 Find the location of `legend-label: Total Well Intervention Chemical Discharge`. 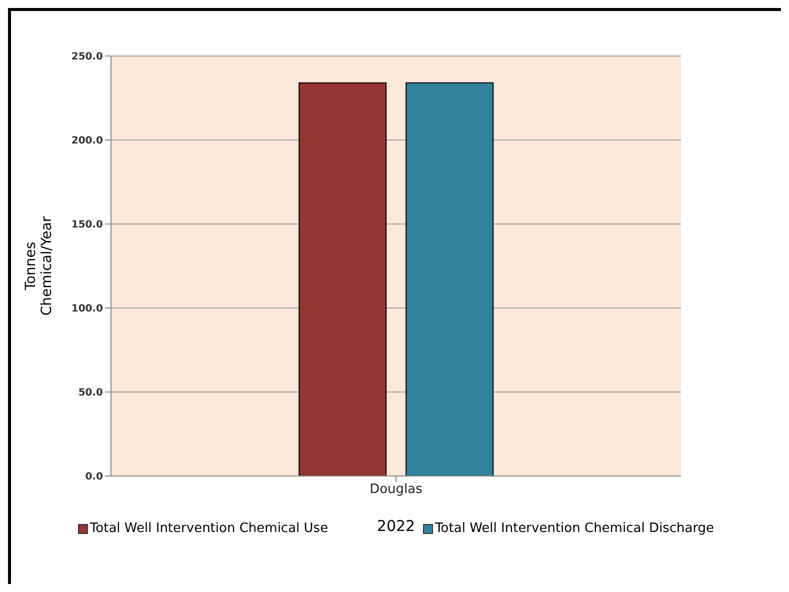

legend-label: Total Well Intervention Chemical Discharge is located at coordinates (574, 528).